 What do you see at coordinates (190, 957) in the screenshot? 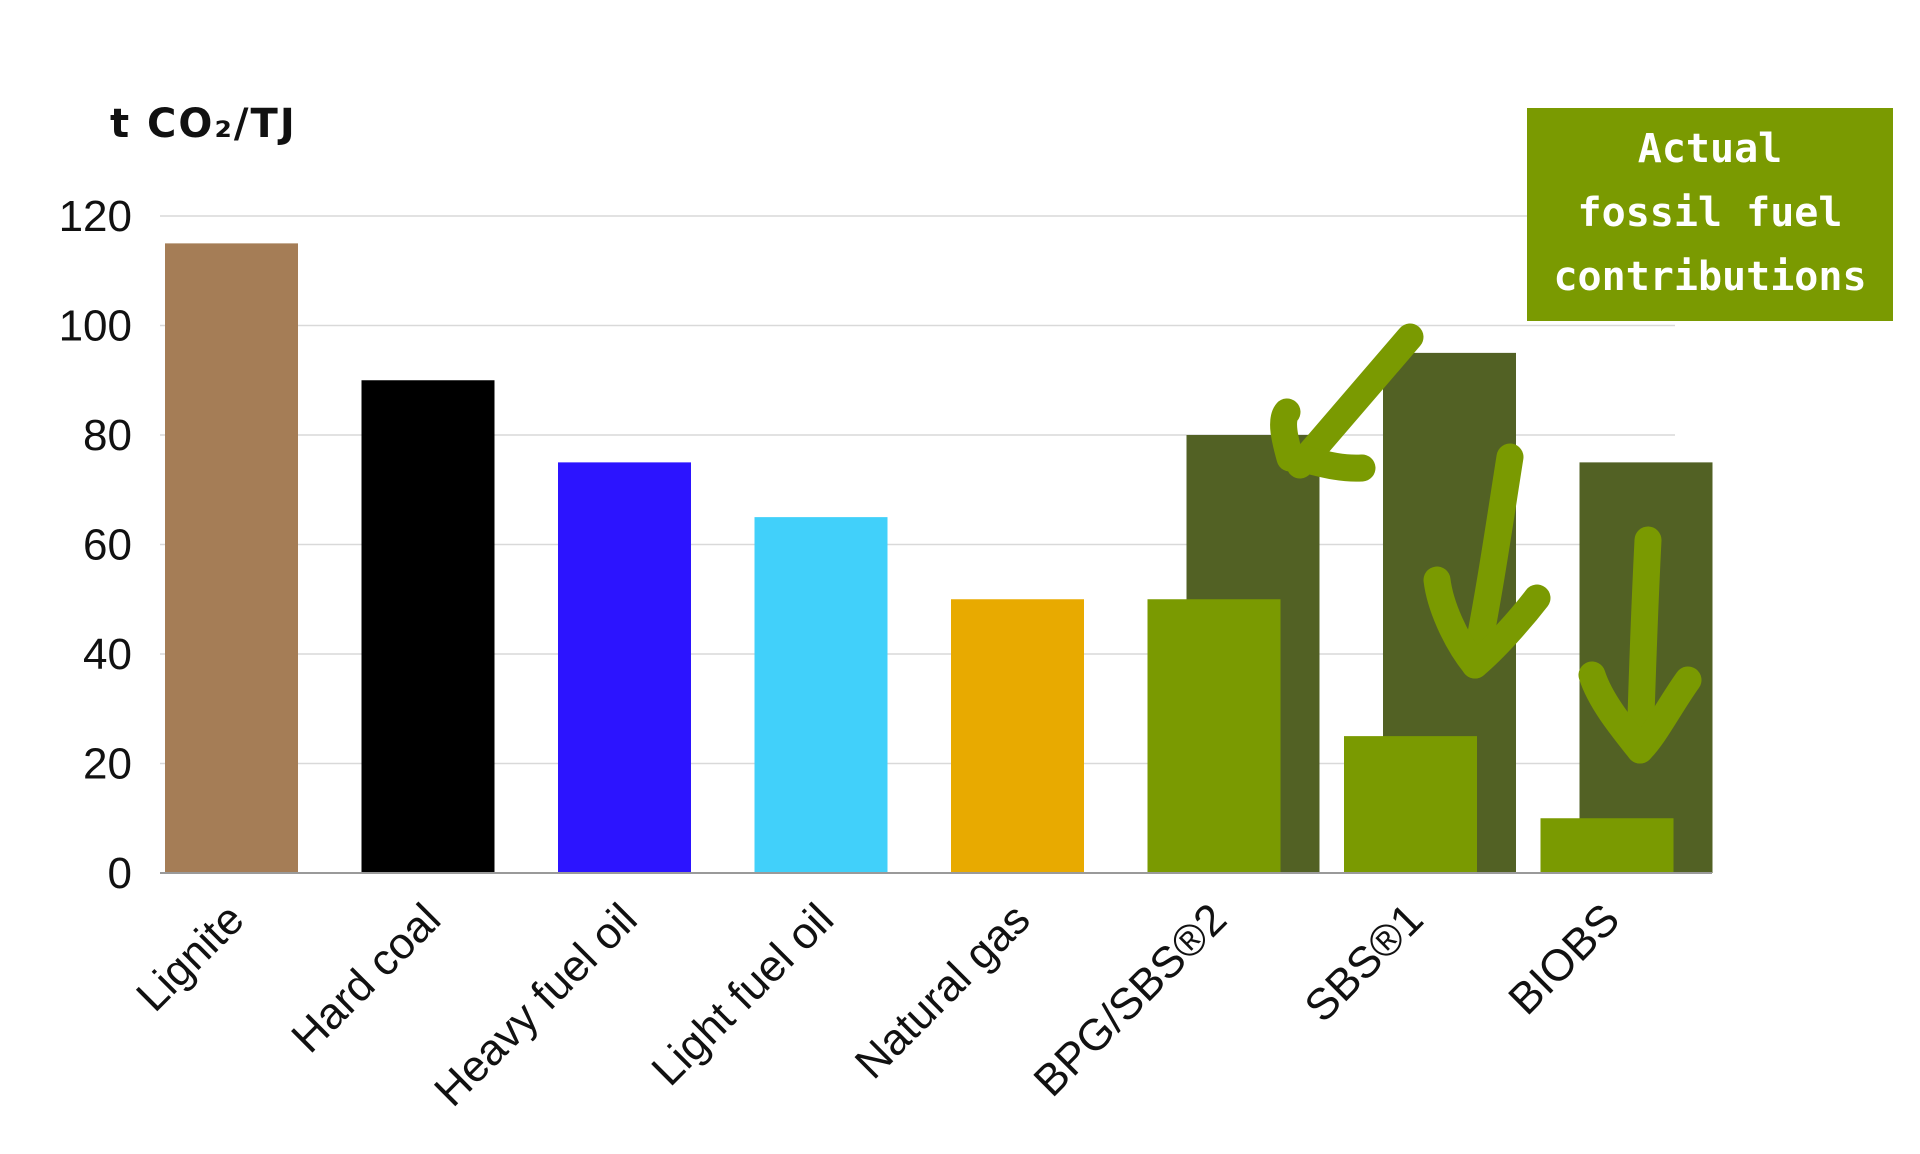
I see `x-category-label: Lignite` at bounding box center [190, 957].